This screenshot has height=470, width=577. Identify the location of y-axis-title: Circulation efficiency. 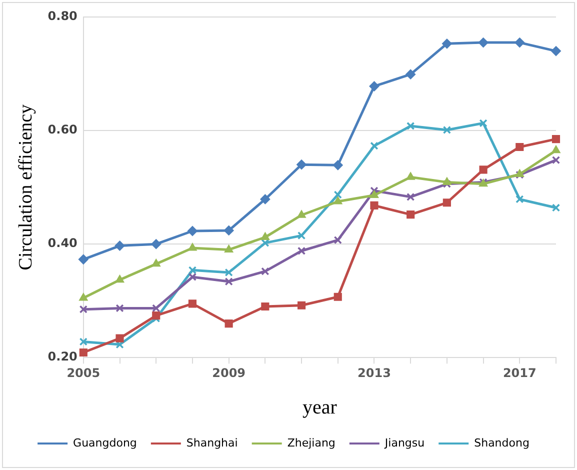
(25, 187).